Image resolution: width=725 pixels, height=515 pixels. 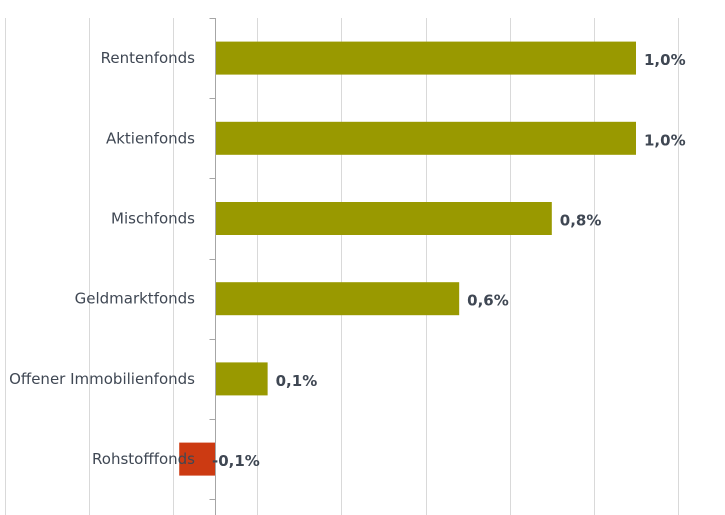 I want to click on category-label: Mischfonds, so click(x=153, y=219).